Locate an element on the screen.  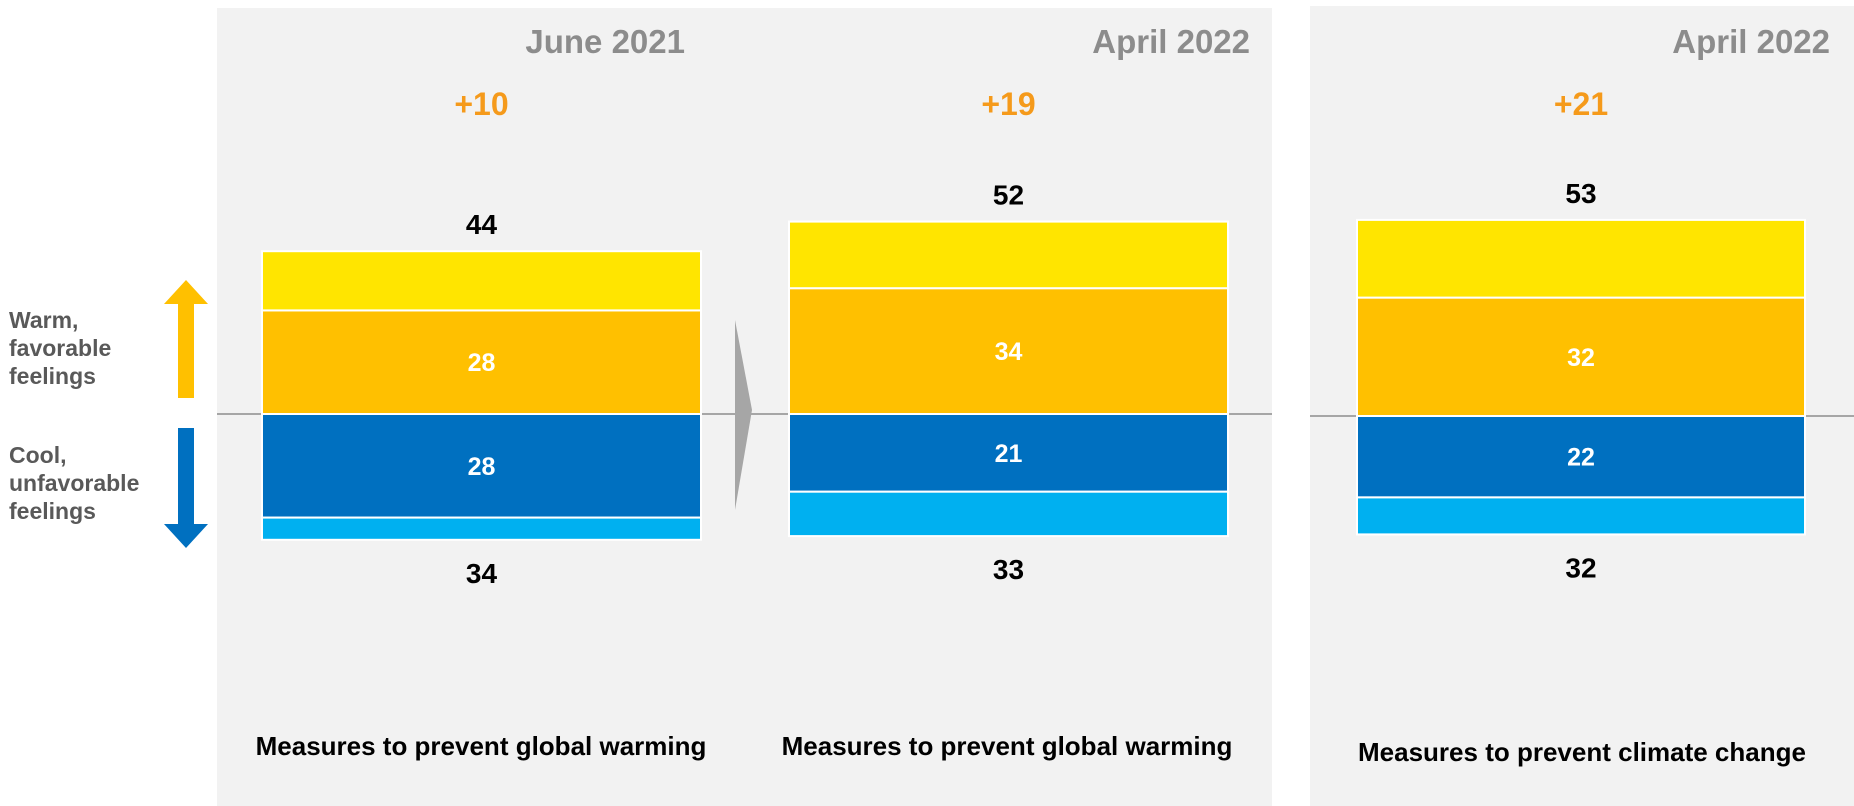
warm-legend-label: Warm, favorable feelings is located at coordinates (60, 348).